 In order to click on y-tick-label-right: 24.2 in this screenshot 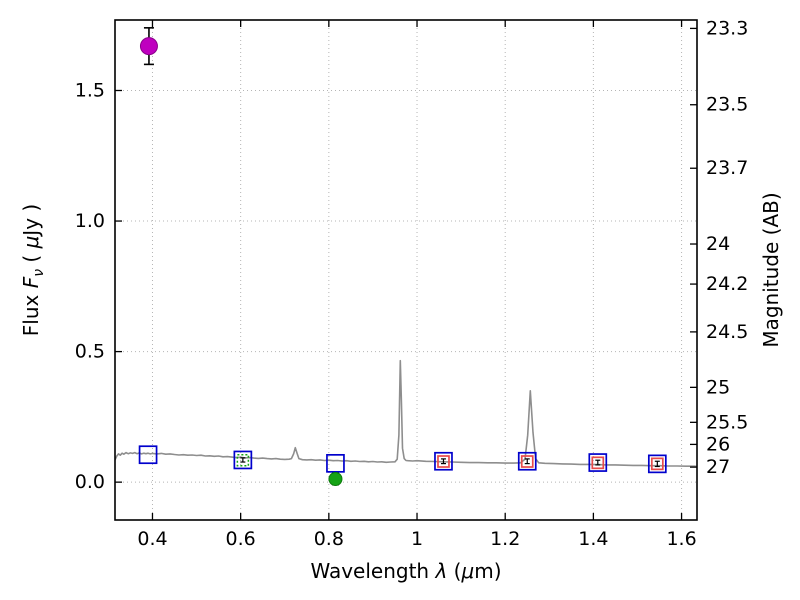, I will do `click(727, 284)`.